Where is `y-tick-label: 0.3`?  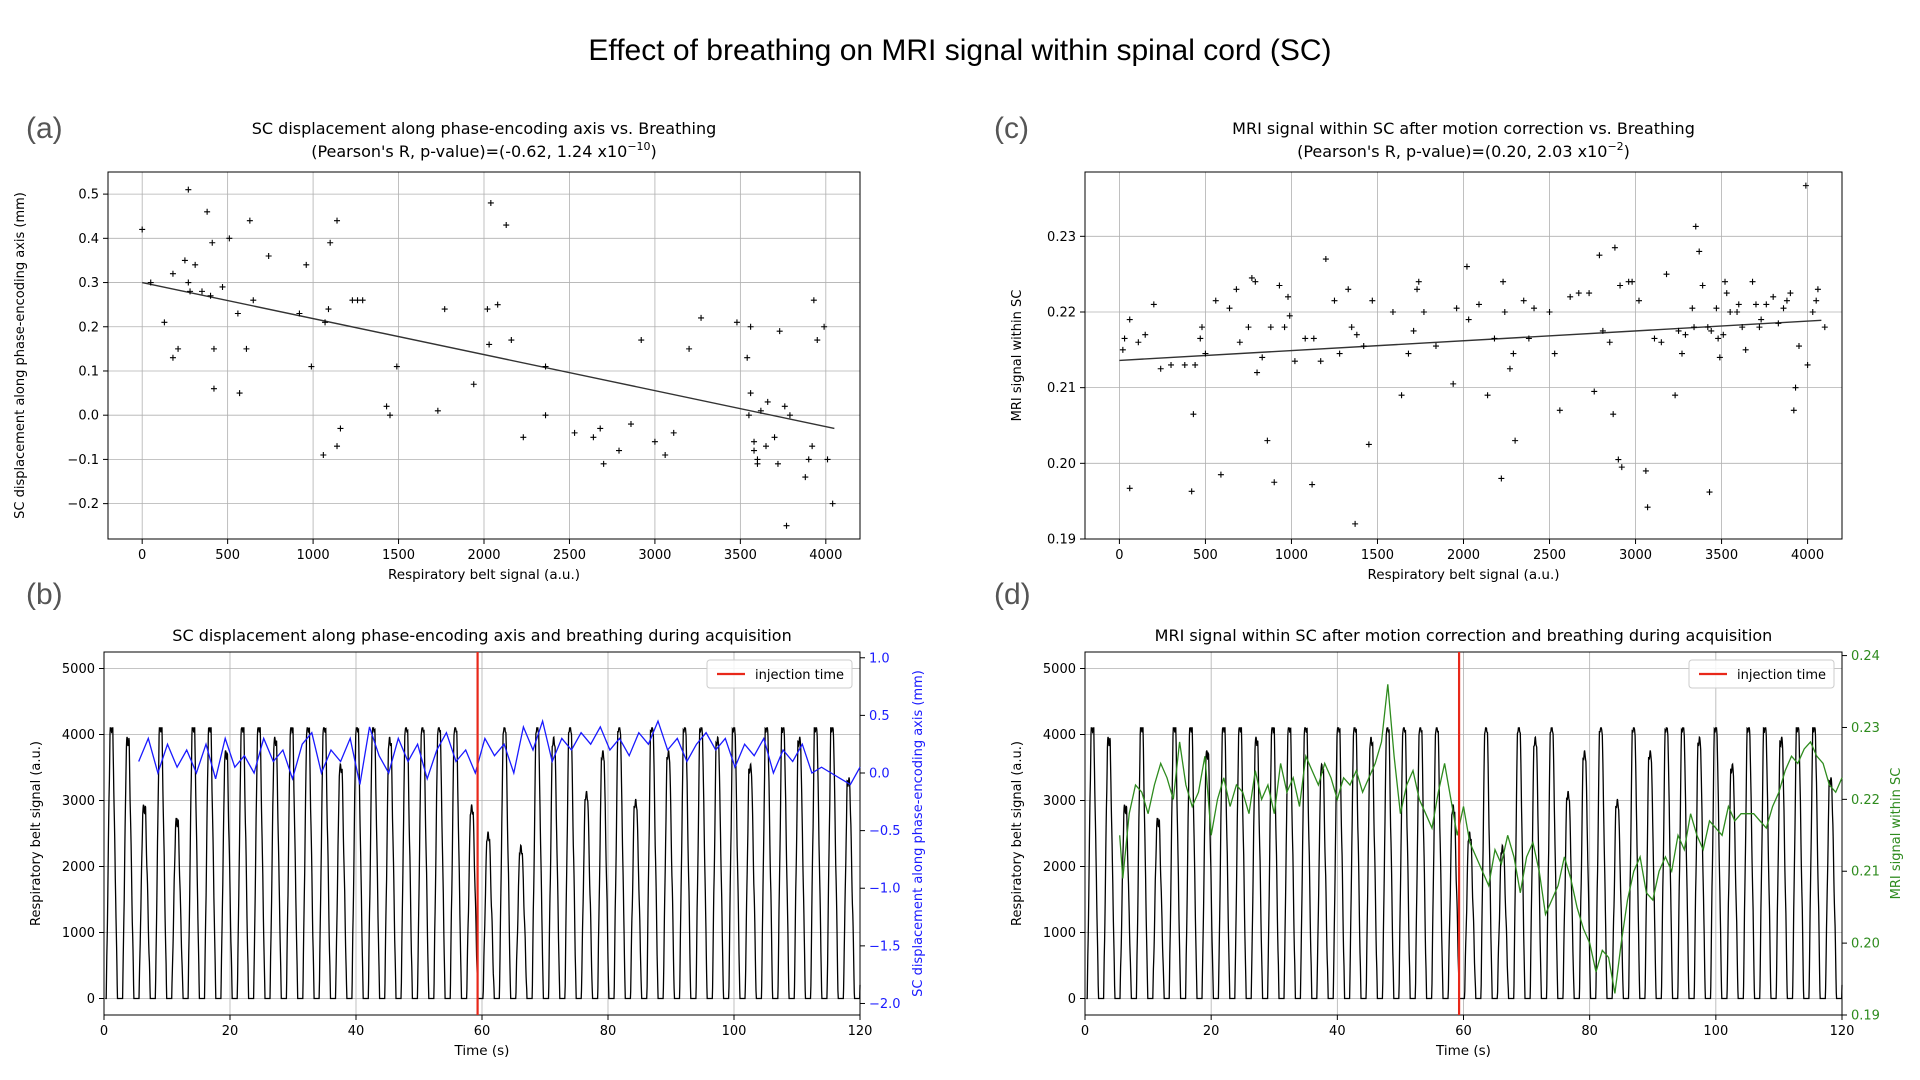
y-tick-label: 0.3 is located at coordinates (88, 283).